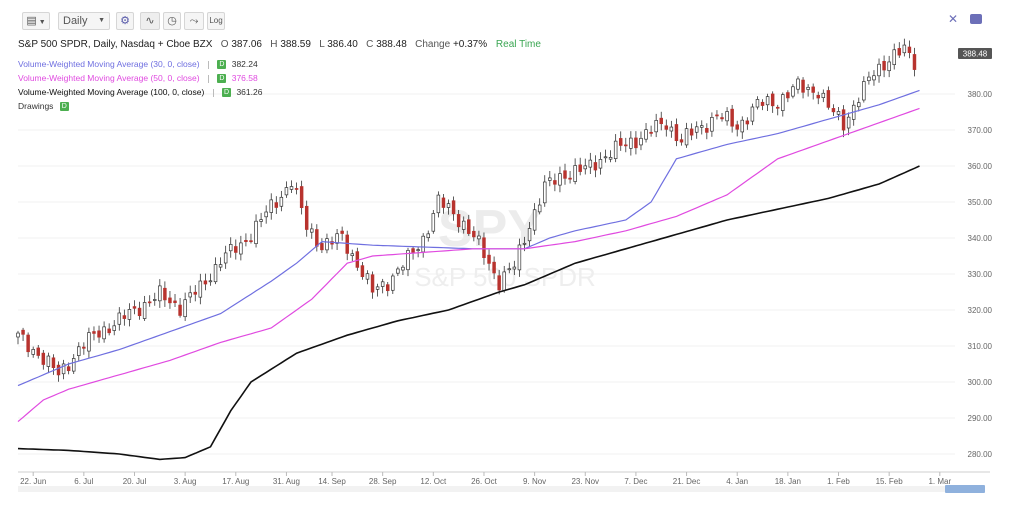 This screenshot has width=1010, height=505. What do you see at coordinates (505, 20) in the screenshot?
I see `toolbar: ▤ ▼ Daily ▼ ⚙ ∿ ◷ ⤳ Log ✕` at bounding box center [505, 20].